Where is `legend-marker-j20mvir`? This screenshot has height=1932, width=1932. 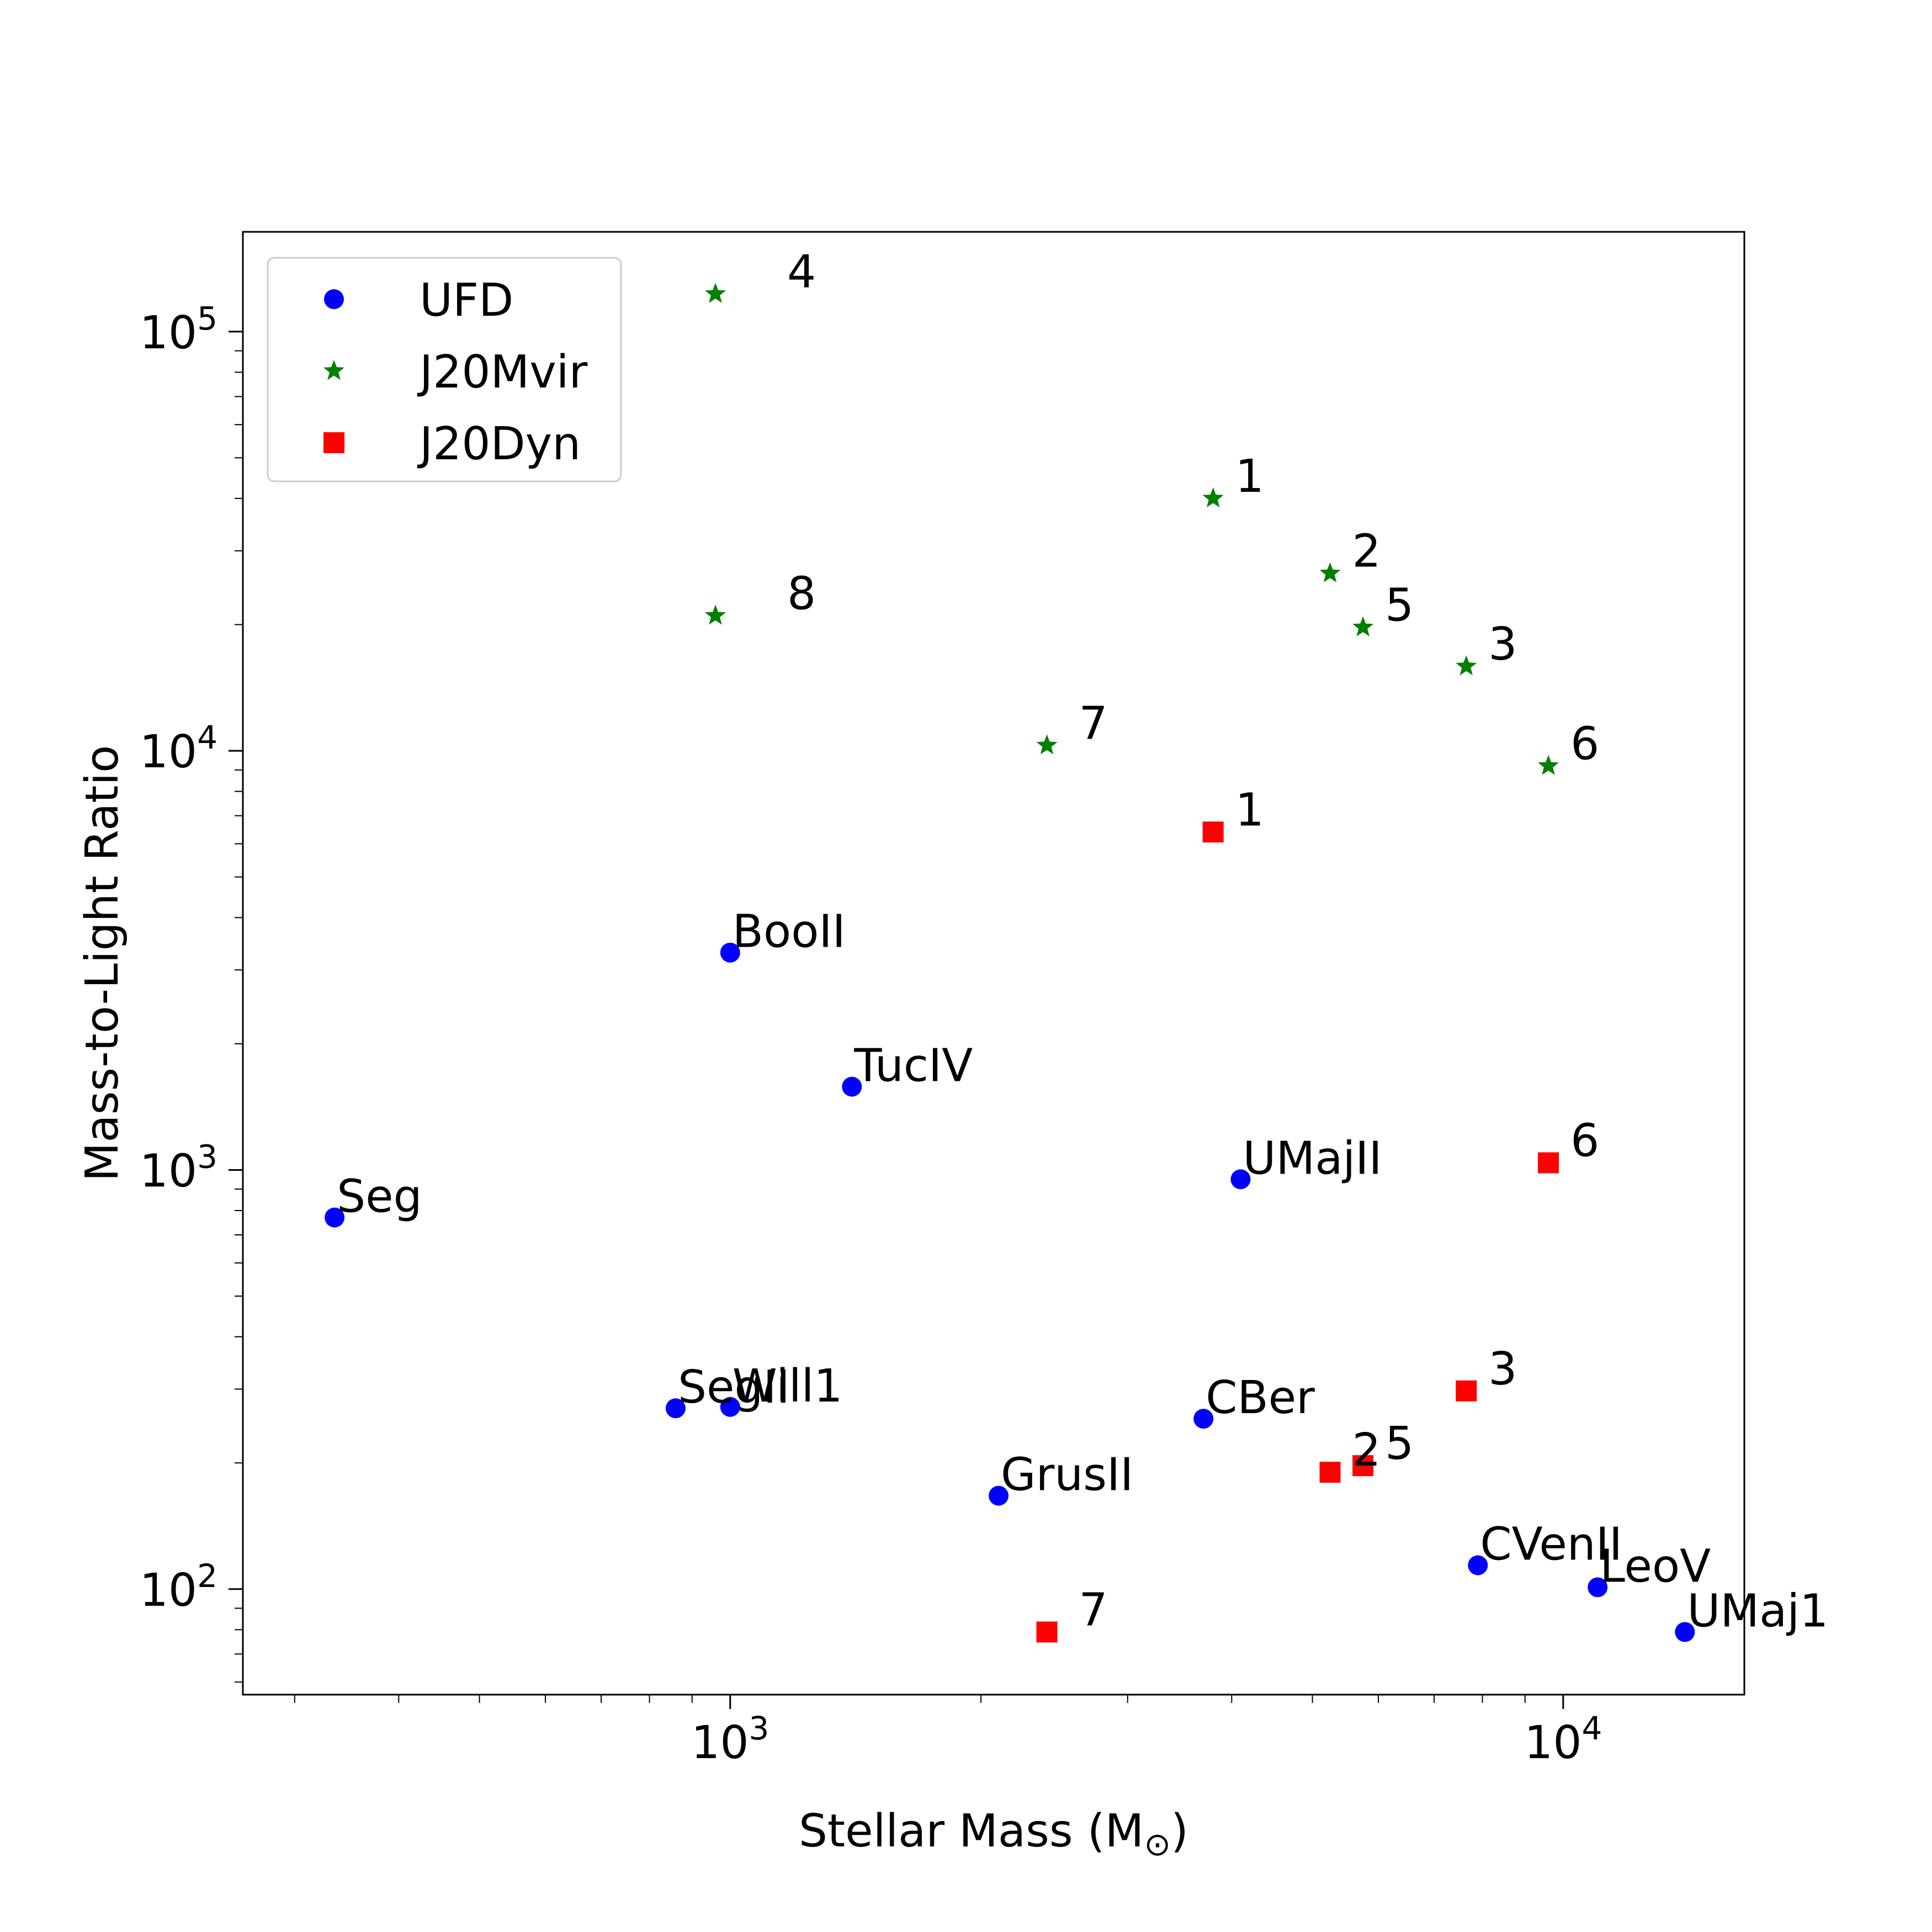 legend-marker-j20mvir is located at coordinates (333, 370).